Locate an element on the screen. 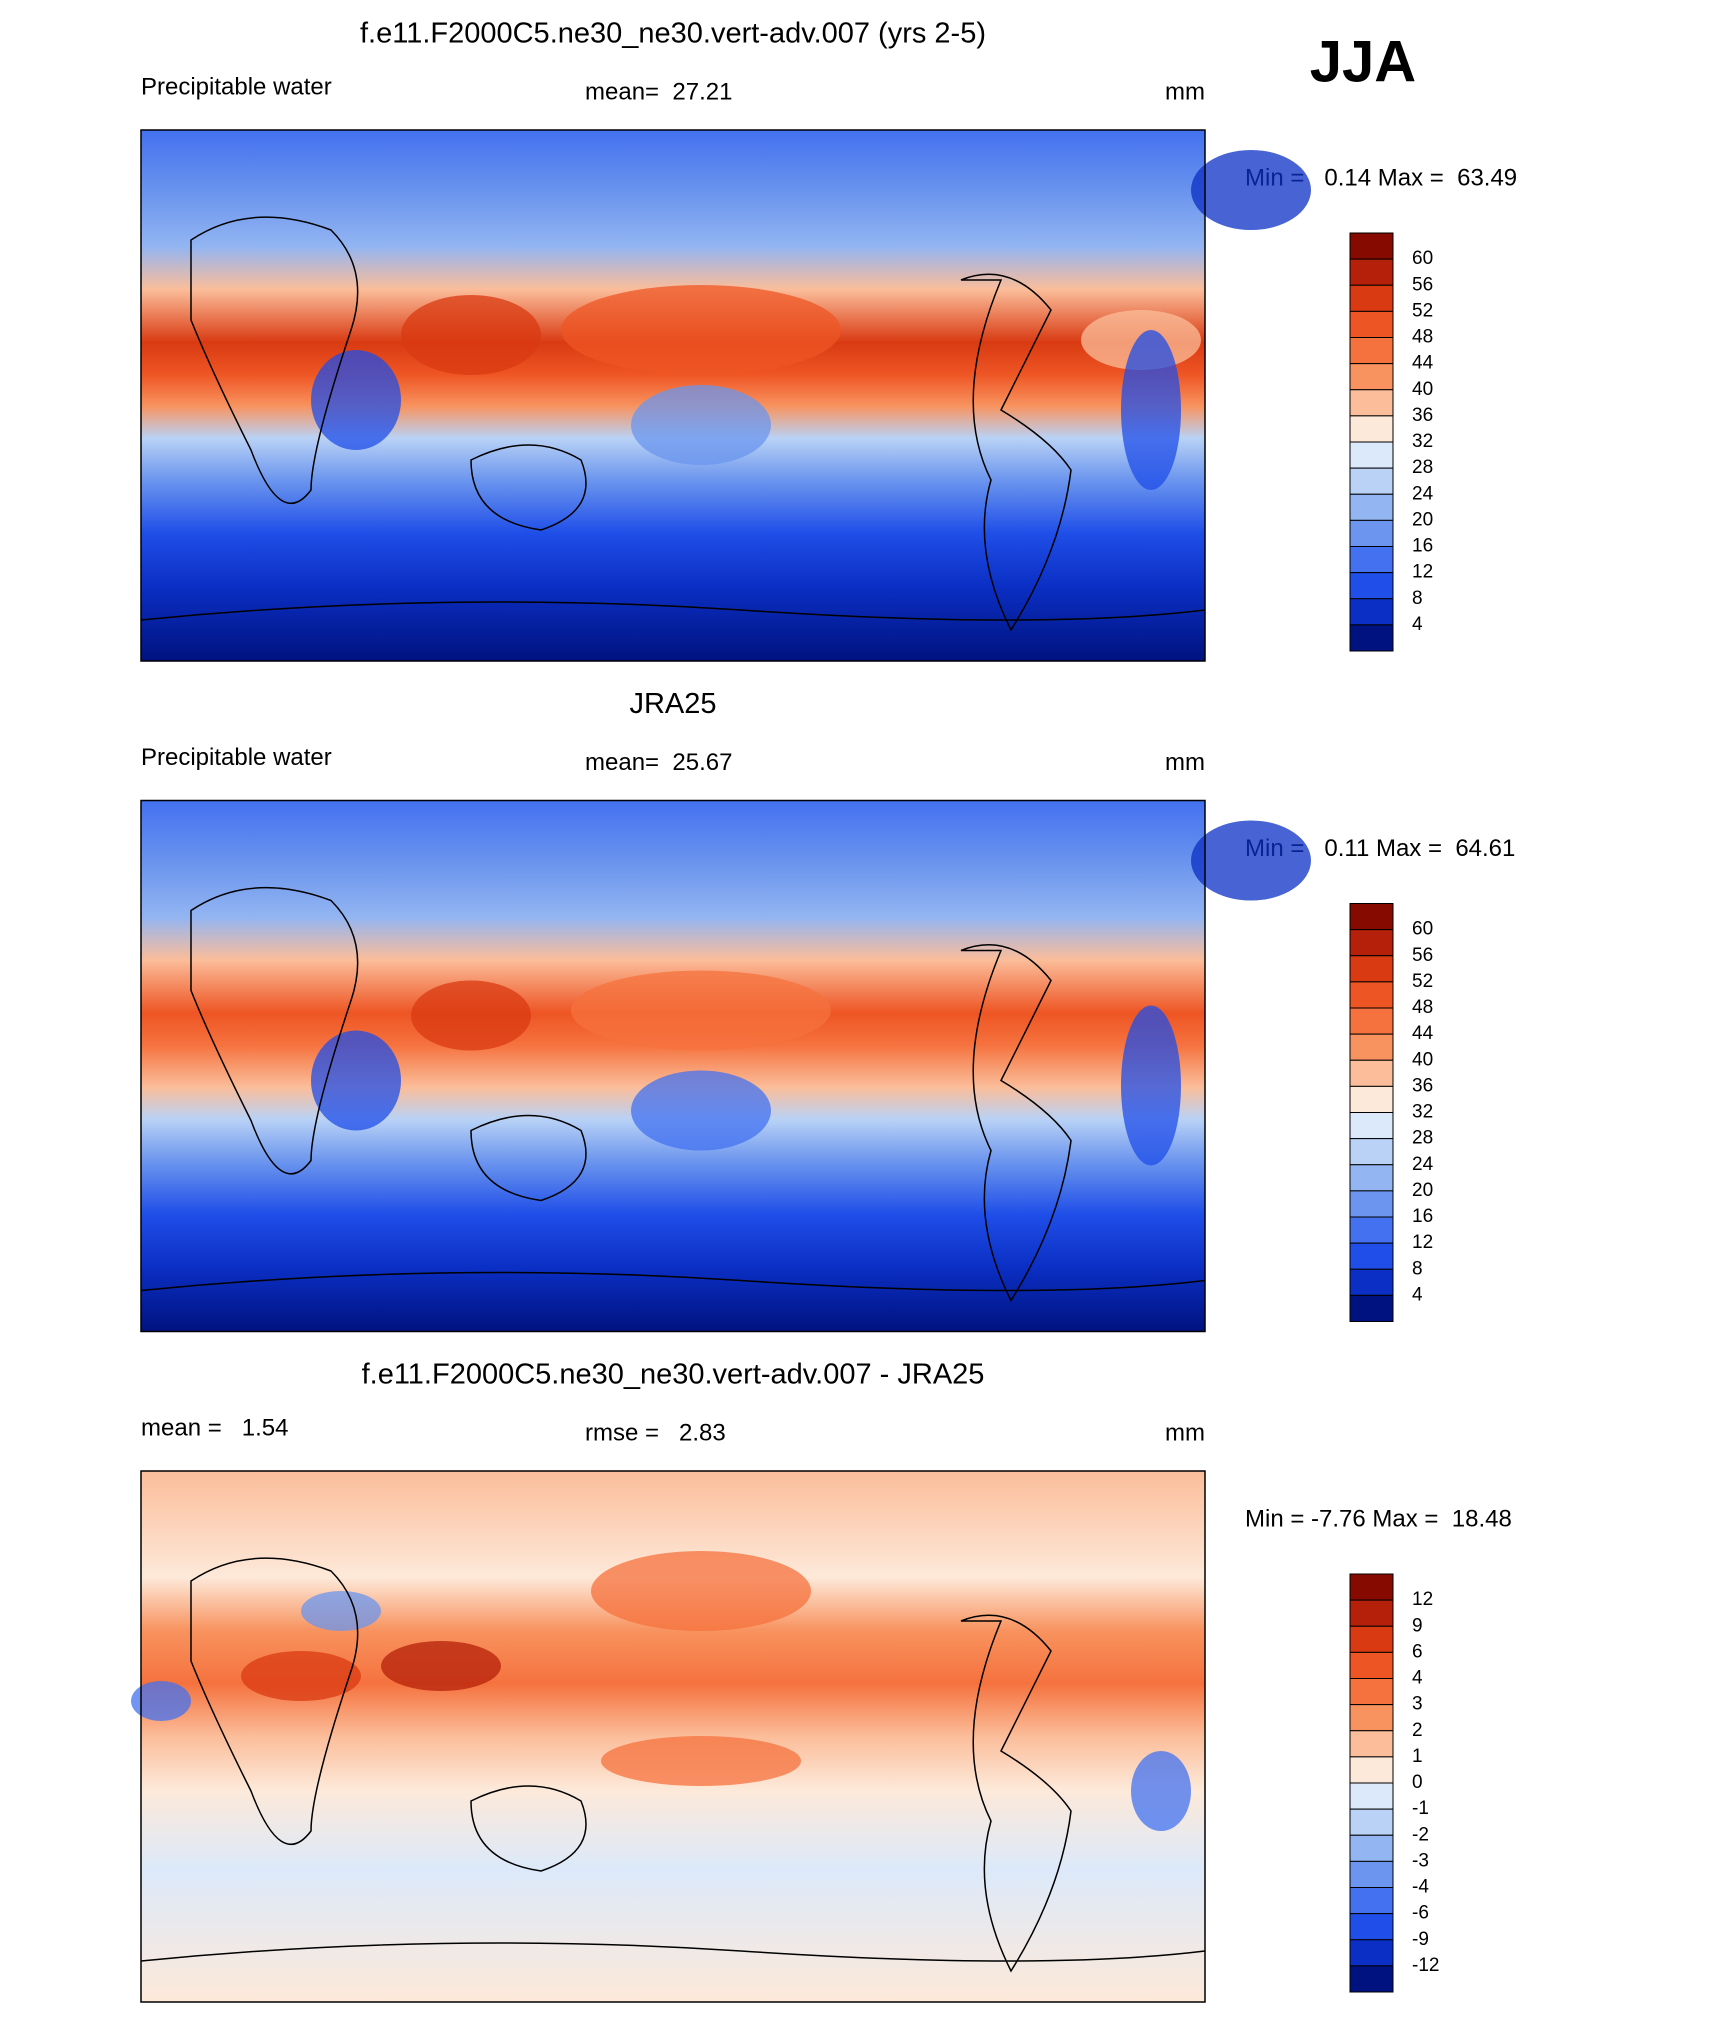  colorbar-label: 8 is located at coordinates (1417, 598).